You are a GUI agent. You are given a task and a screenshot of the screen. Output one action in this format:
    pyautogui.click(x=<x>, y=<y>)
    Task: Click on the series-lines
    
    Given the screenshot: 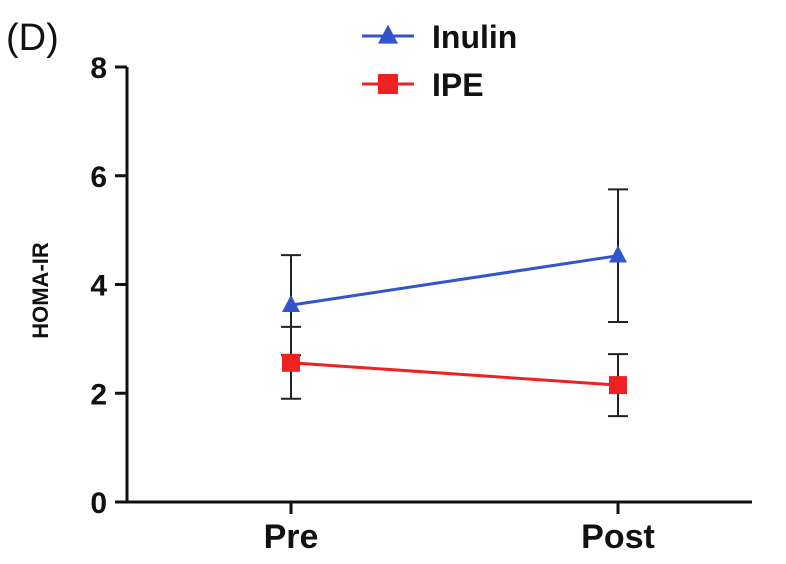 What is the action you would take?
    pyautogui.click(x=454, y=320)
    